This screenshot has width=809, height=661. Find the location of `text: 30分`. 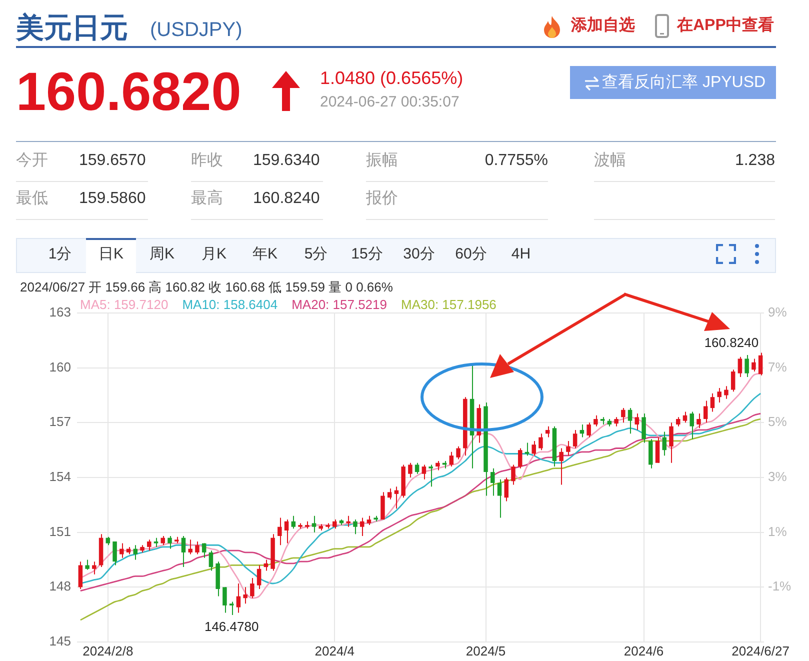

text: 30分 is located at coordinates (419, 254).